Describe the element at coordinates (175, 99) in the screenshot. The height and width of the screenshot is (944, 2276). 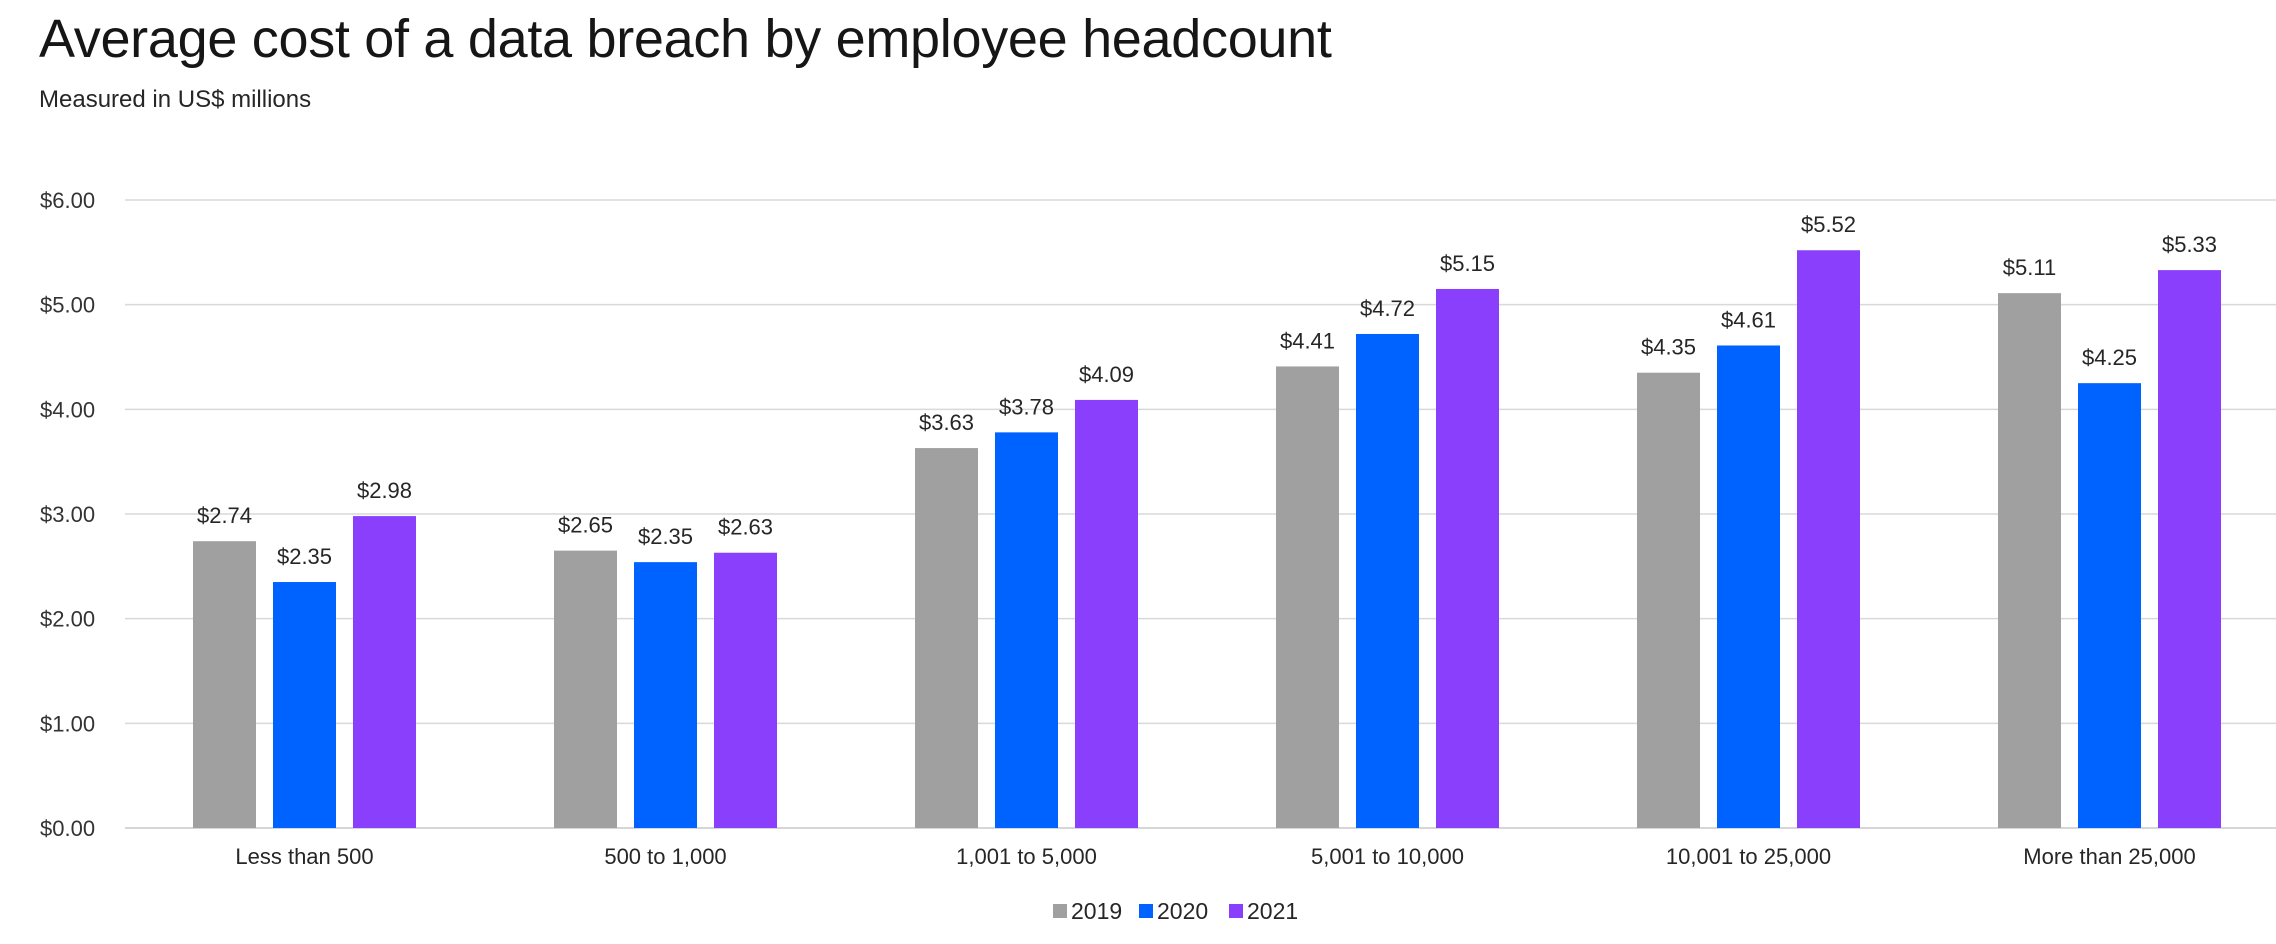
I see `chart-subtitle: Measured in US$ millions` at that location.